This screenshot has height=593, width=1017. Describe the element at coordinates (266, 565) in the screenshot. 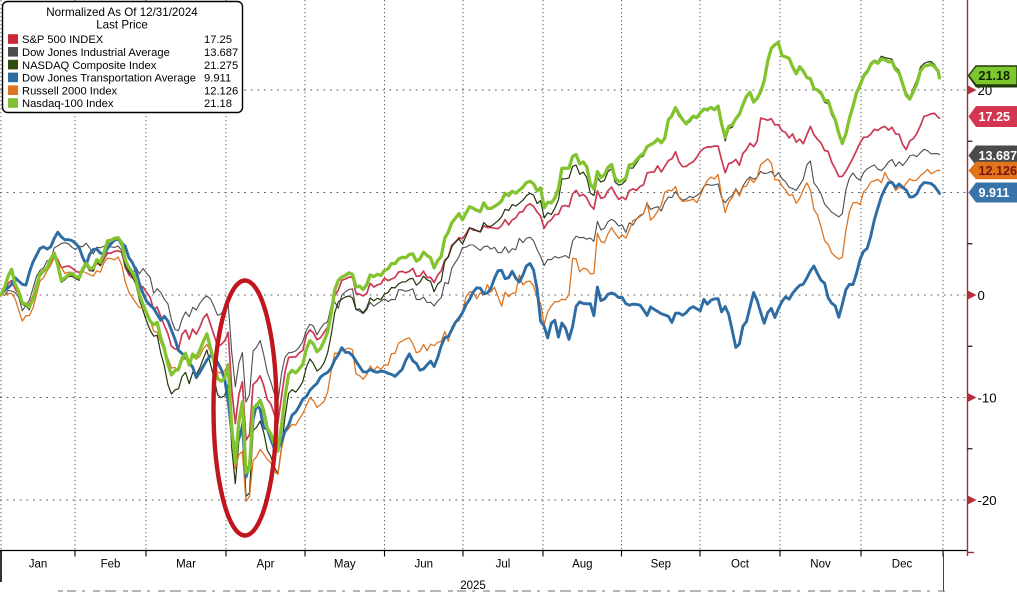

I see `svg-text: Apr` at that location.